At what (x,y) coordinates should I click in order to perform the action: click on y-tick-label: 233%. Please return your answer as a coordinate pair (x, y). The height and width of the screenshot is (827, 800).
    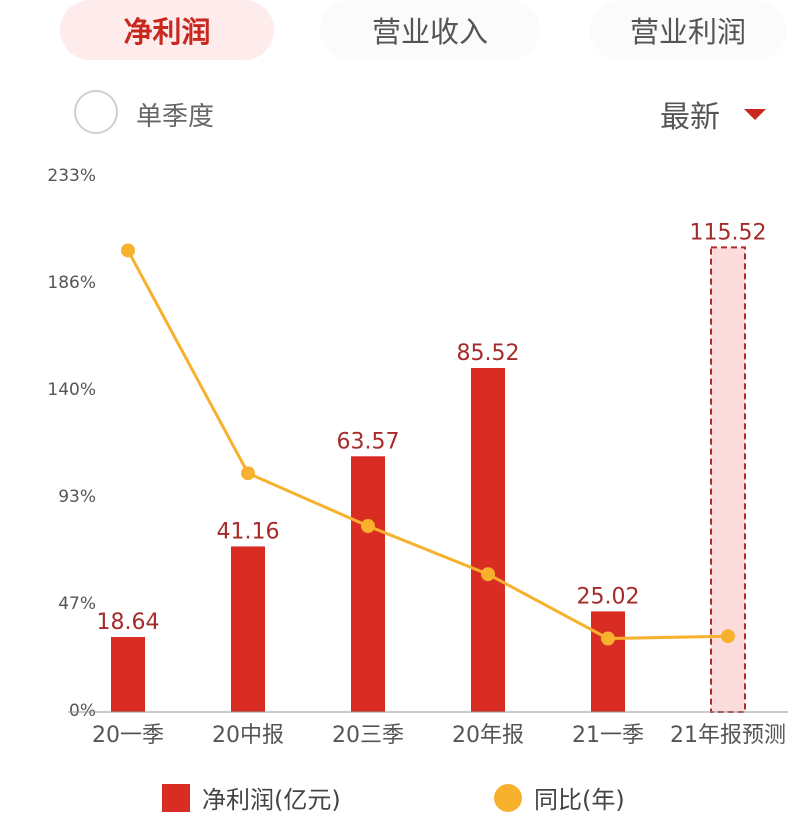
    Looking at the image, I should click on (71, 176).